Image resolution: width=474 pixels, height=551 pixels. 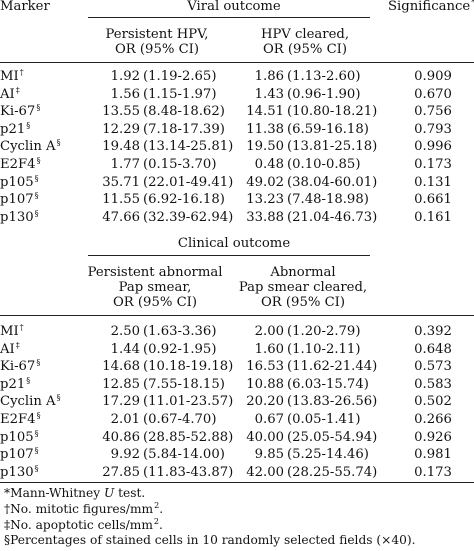 What do you see at coordinates (332, 437) in the screenshot?
I see `ci-group2: (25.05-54.94)` at bounding box center [332, 437].